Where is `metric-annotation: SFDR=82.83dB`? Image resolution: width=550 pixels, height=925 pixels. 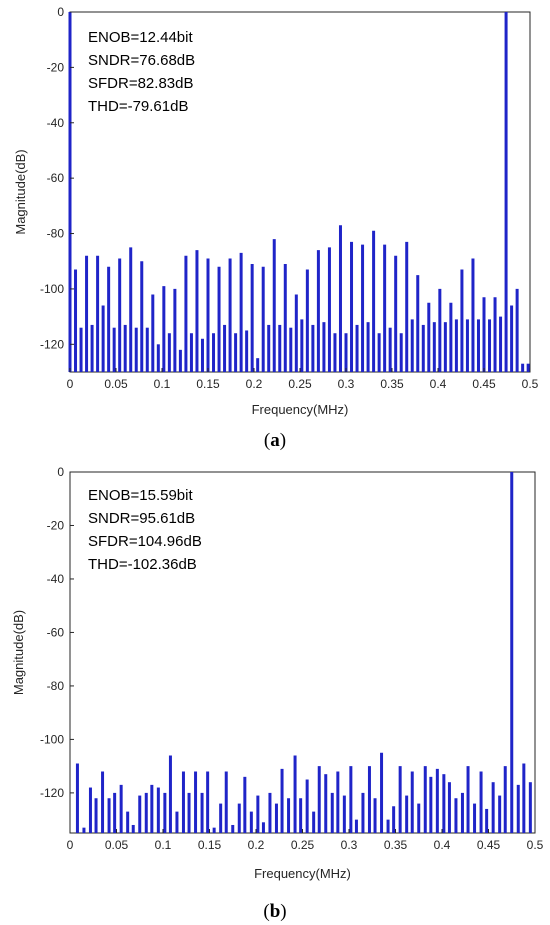 metric-annotation: SFDR=82.83dB is located at coordinates (140, 83).